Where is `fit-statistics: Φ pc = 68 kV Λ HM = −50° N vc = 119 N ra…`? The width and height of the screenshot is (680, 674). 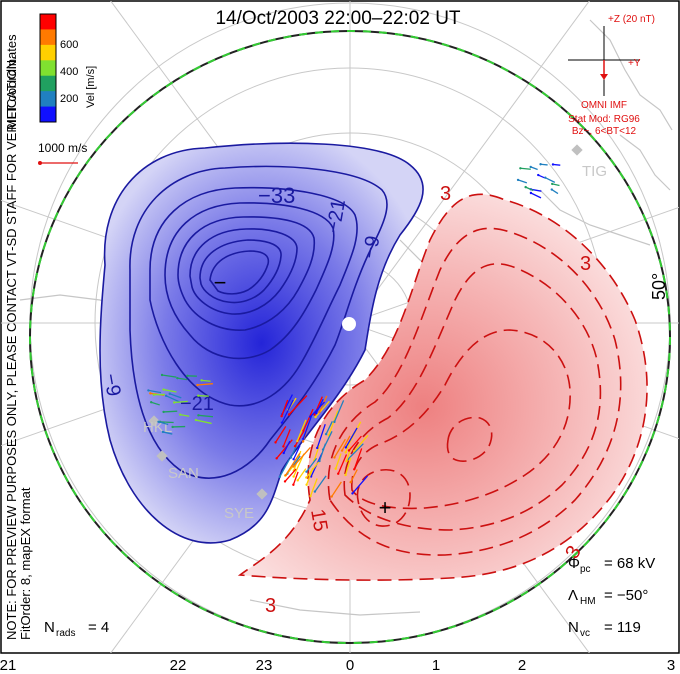 fit-statistics: Φ pc = 68 kV Λ HM = −50° N vc = 119 N ra… is located at coordinates (349, 597).